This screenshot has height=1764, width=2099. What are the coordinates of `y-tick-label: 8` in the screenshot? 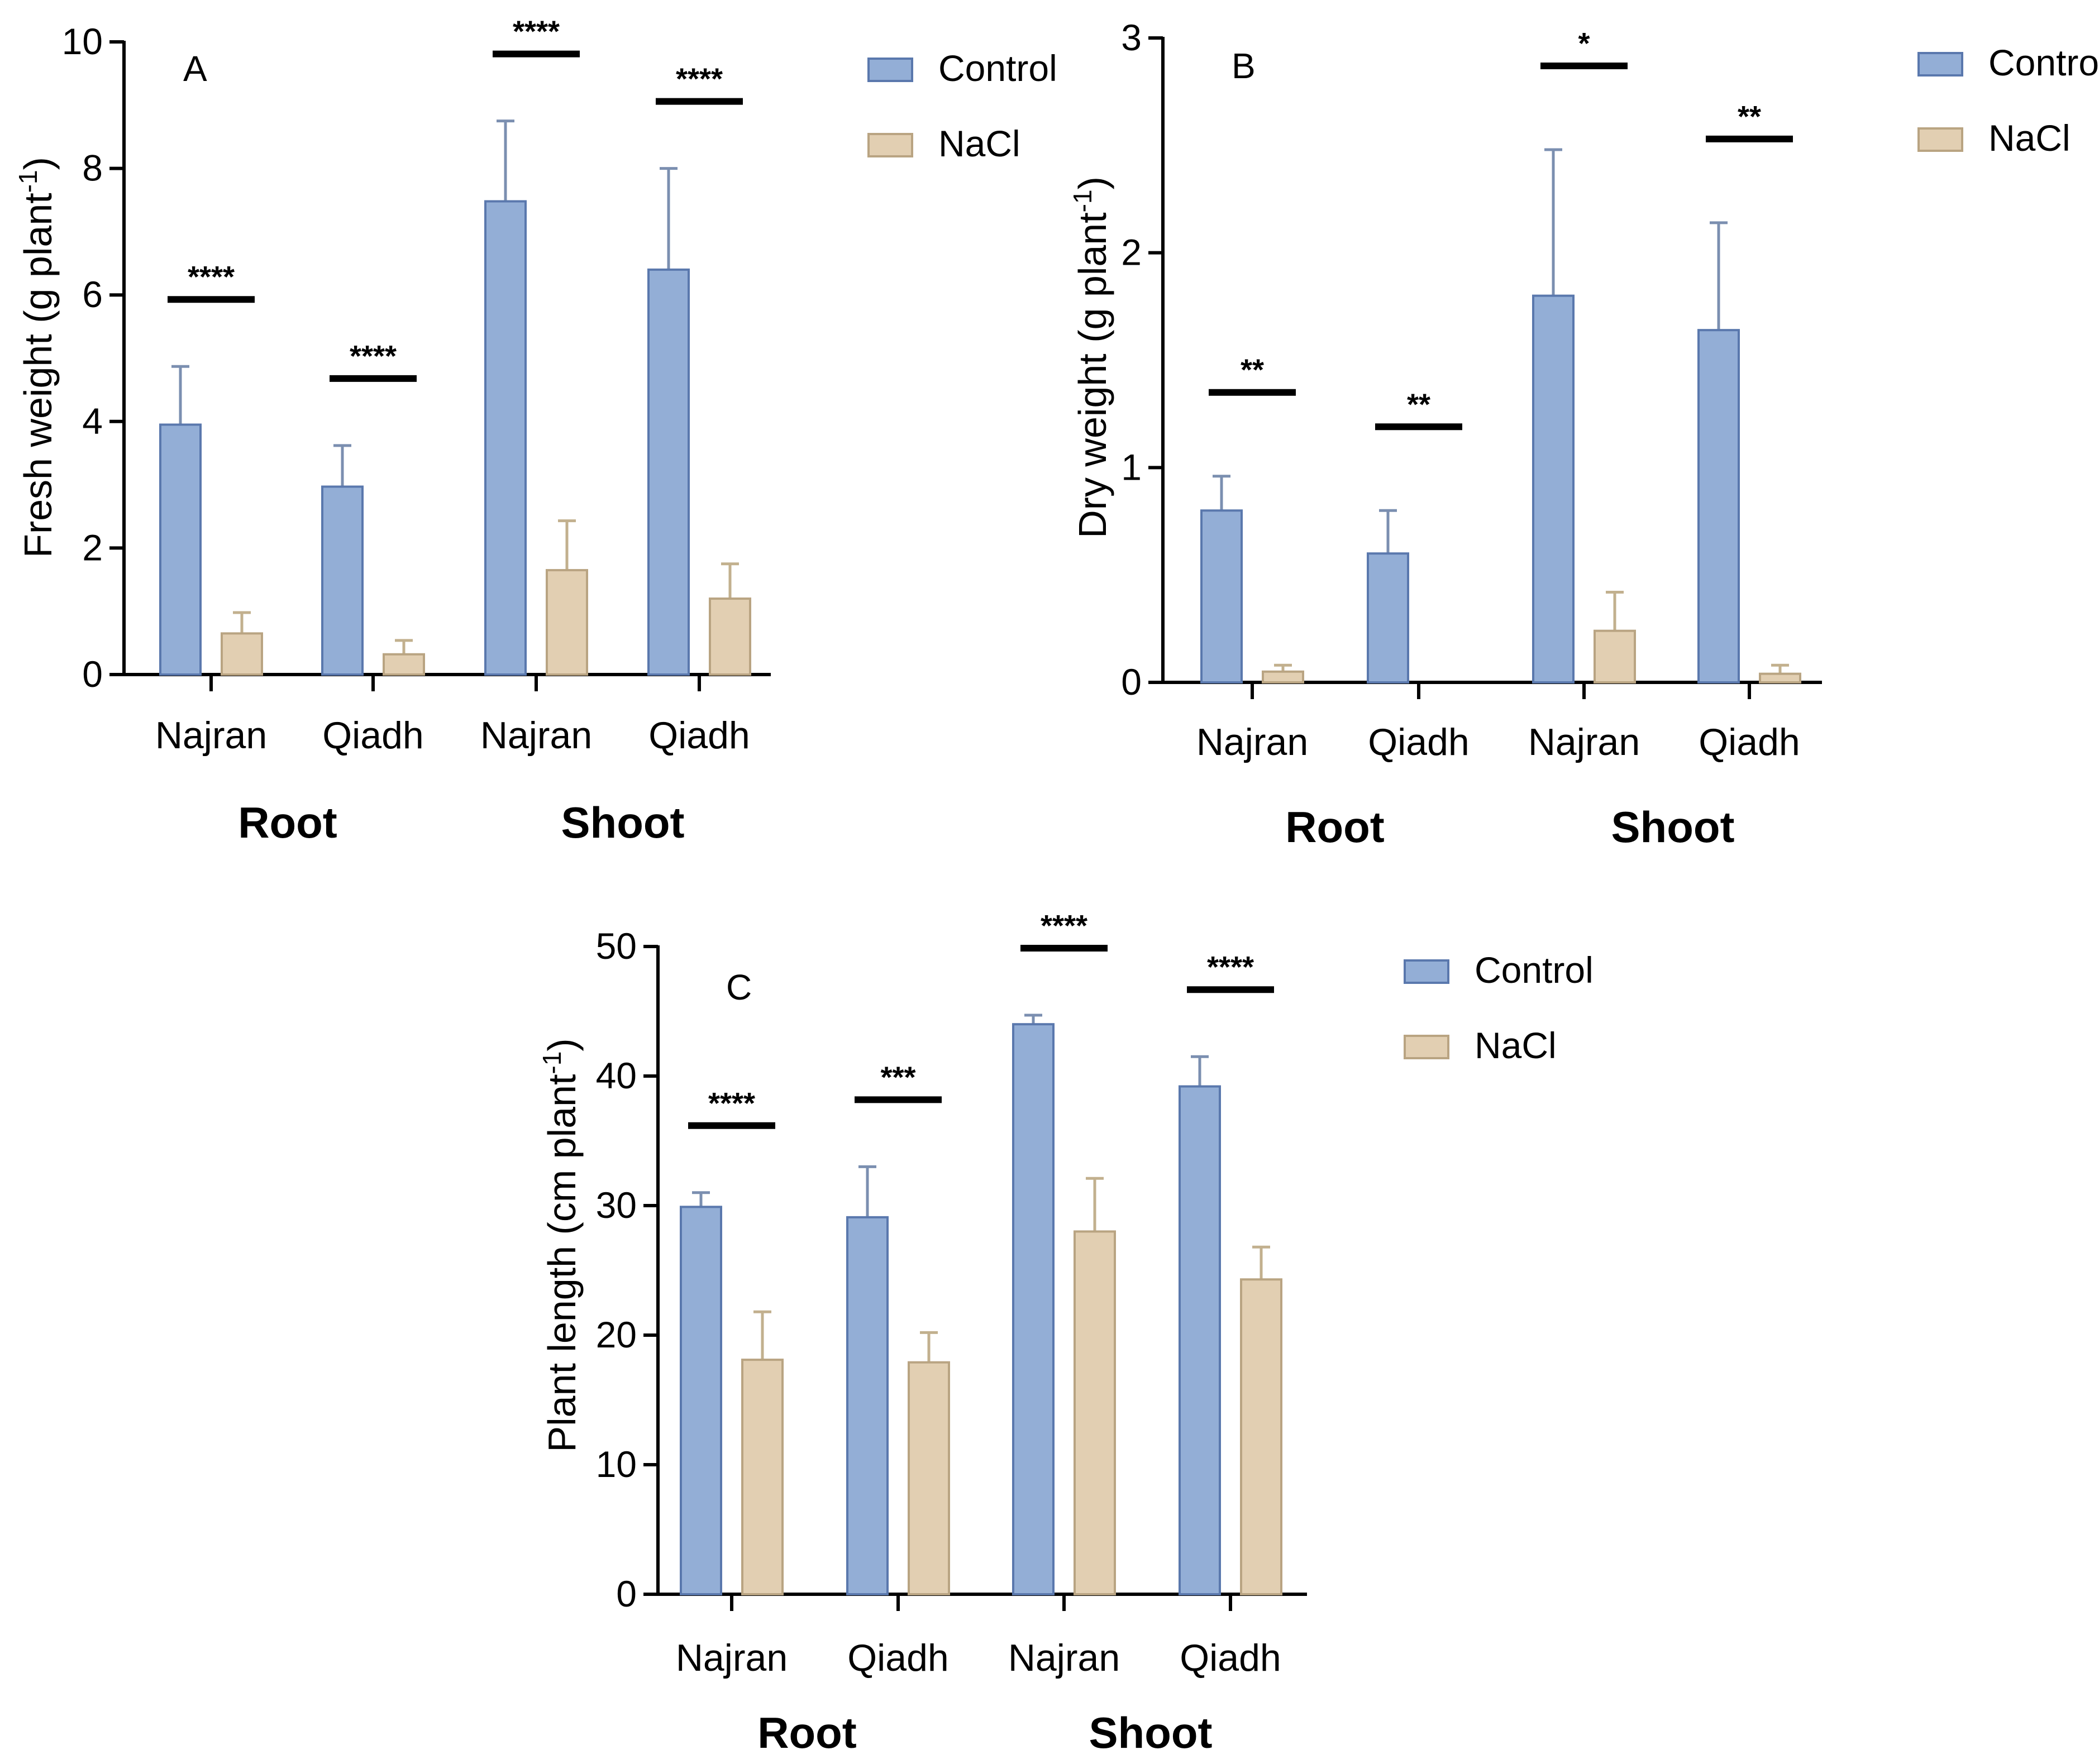 It's located at (92, 168).